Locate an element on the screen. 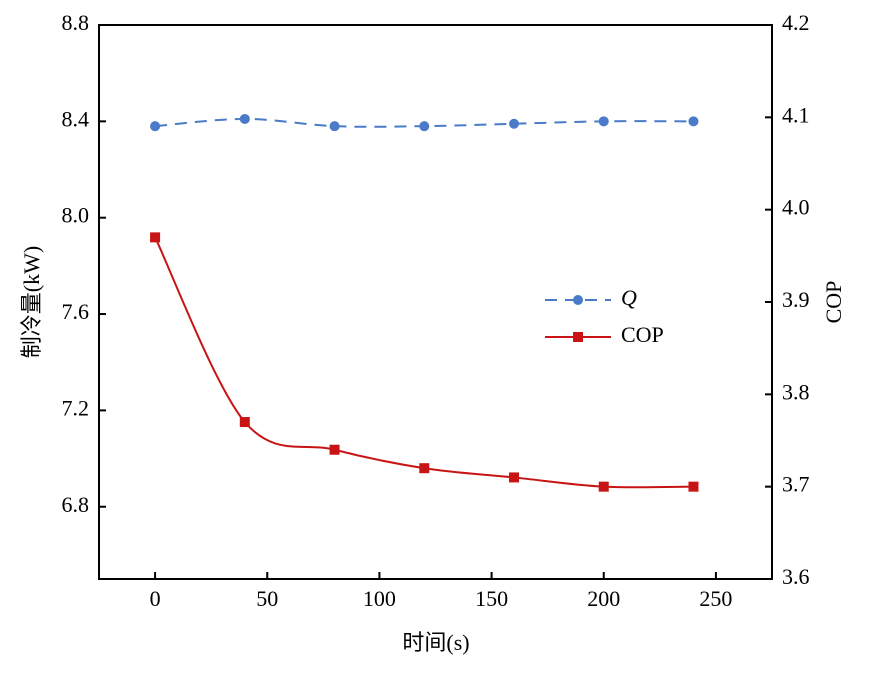 This screenshot has width=870, height=674. y-tick-label: 6.8 is located at coordinates (76, 504).